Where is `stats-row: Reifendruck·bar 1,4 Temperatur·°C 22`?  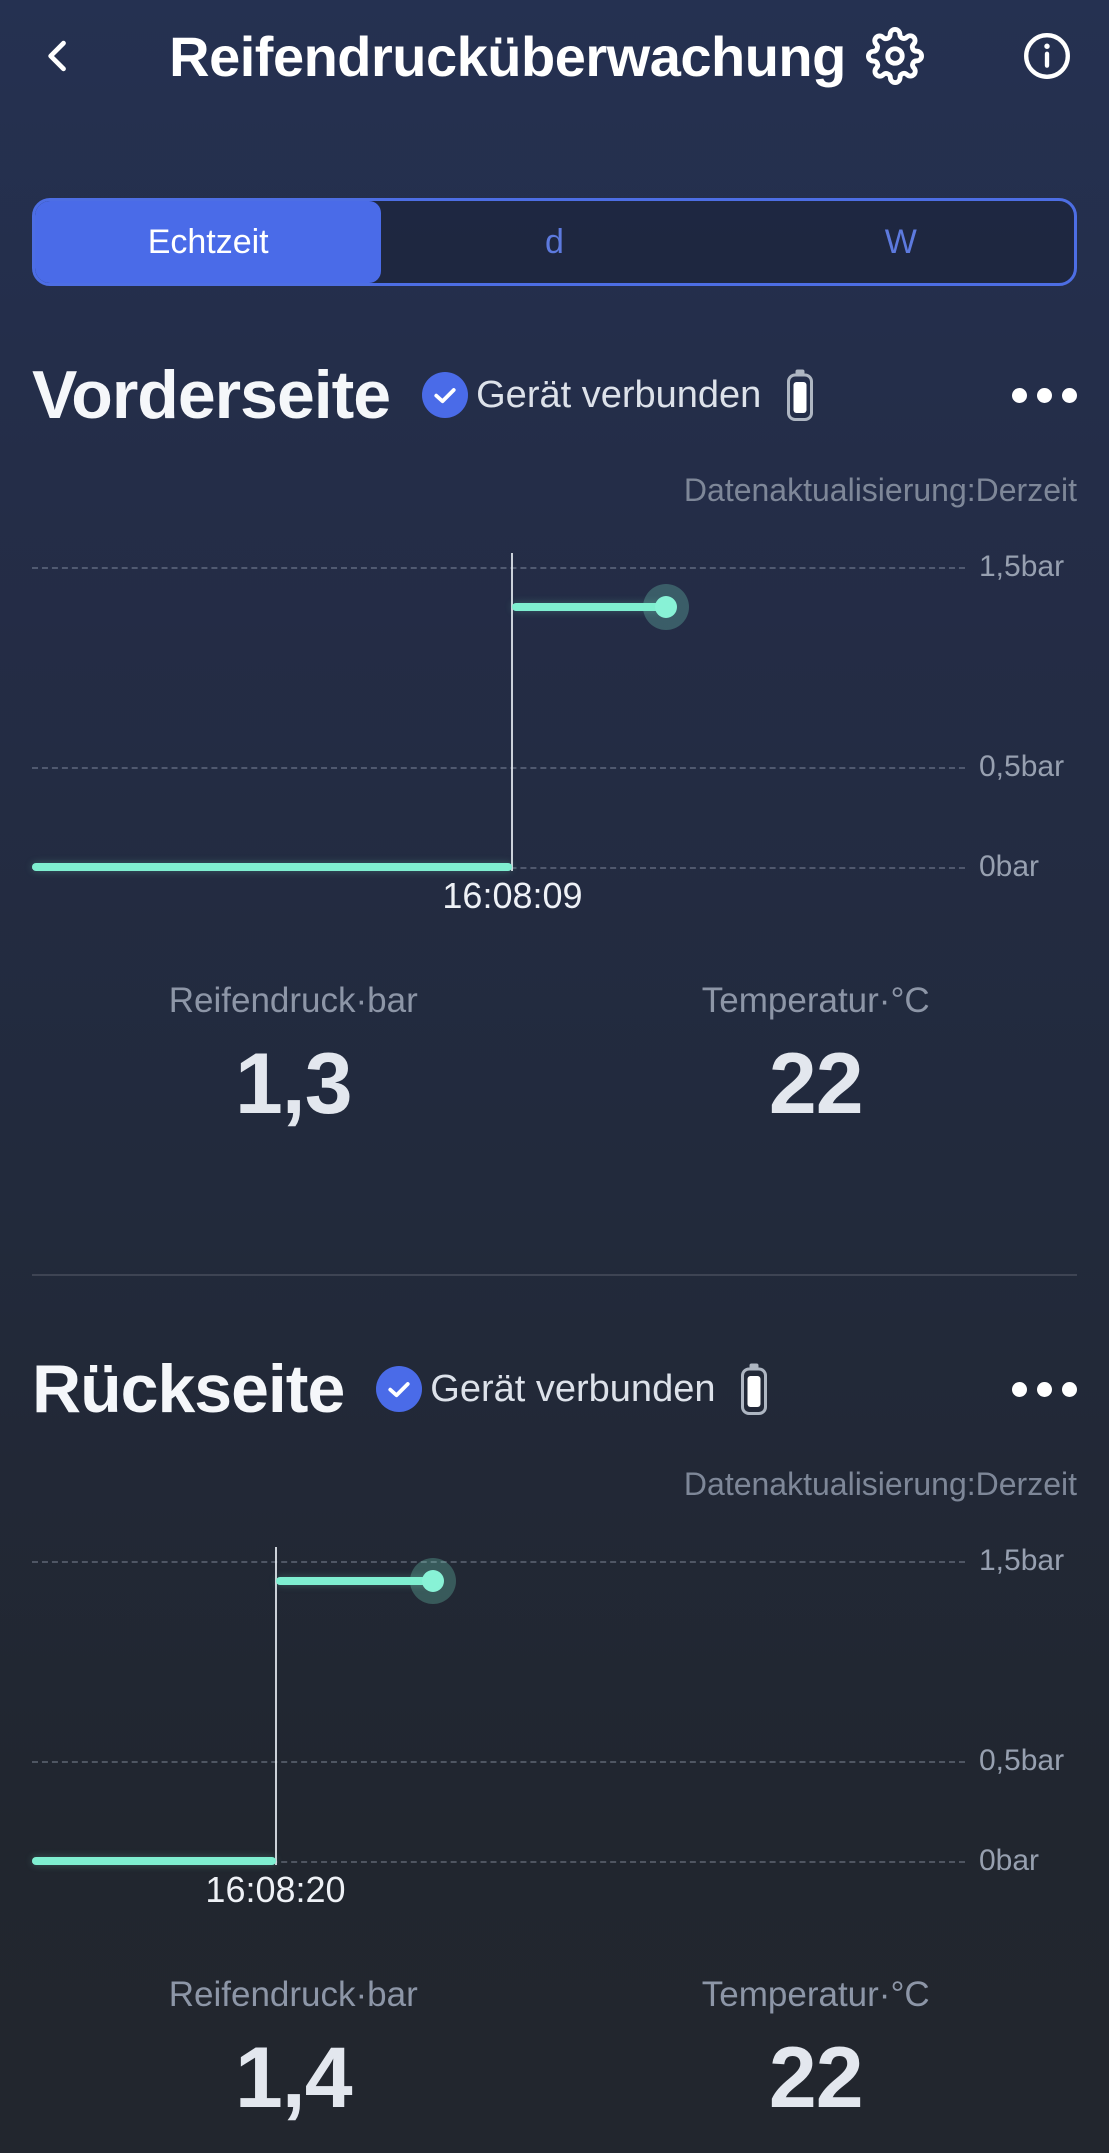 stats-row: Reifendruck·bar 1,4 Temperatur·°C 22 is located at coordinates (554, 2051).